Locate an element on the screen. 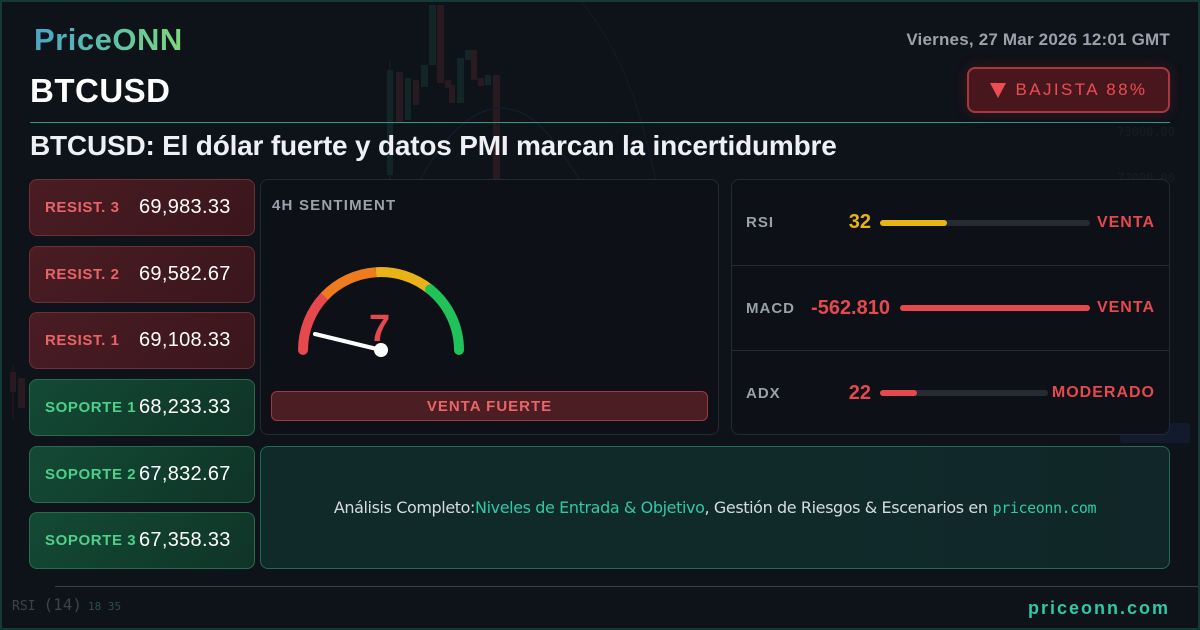  level-label: RESIST. 1 is located at coordinates (82, 341).